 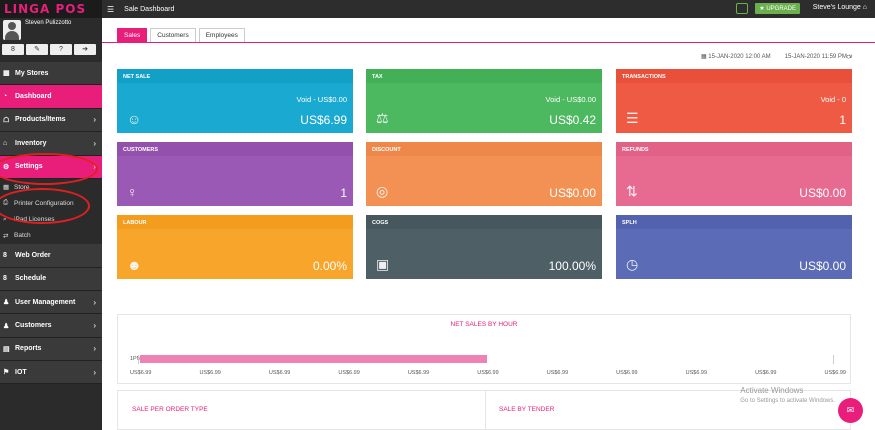 What do you see at coordinates (329, 266) in the screenshot?
I see `card-value: 0.00%` at bounding box center [329, 266].